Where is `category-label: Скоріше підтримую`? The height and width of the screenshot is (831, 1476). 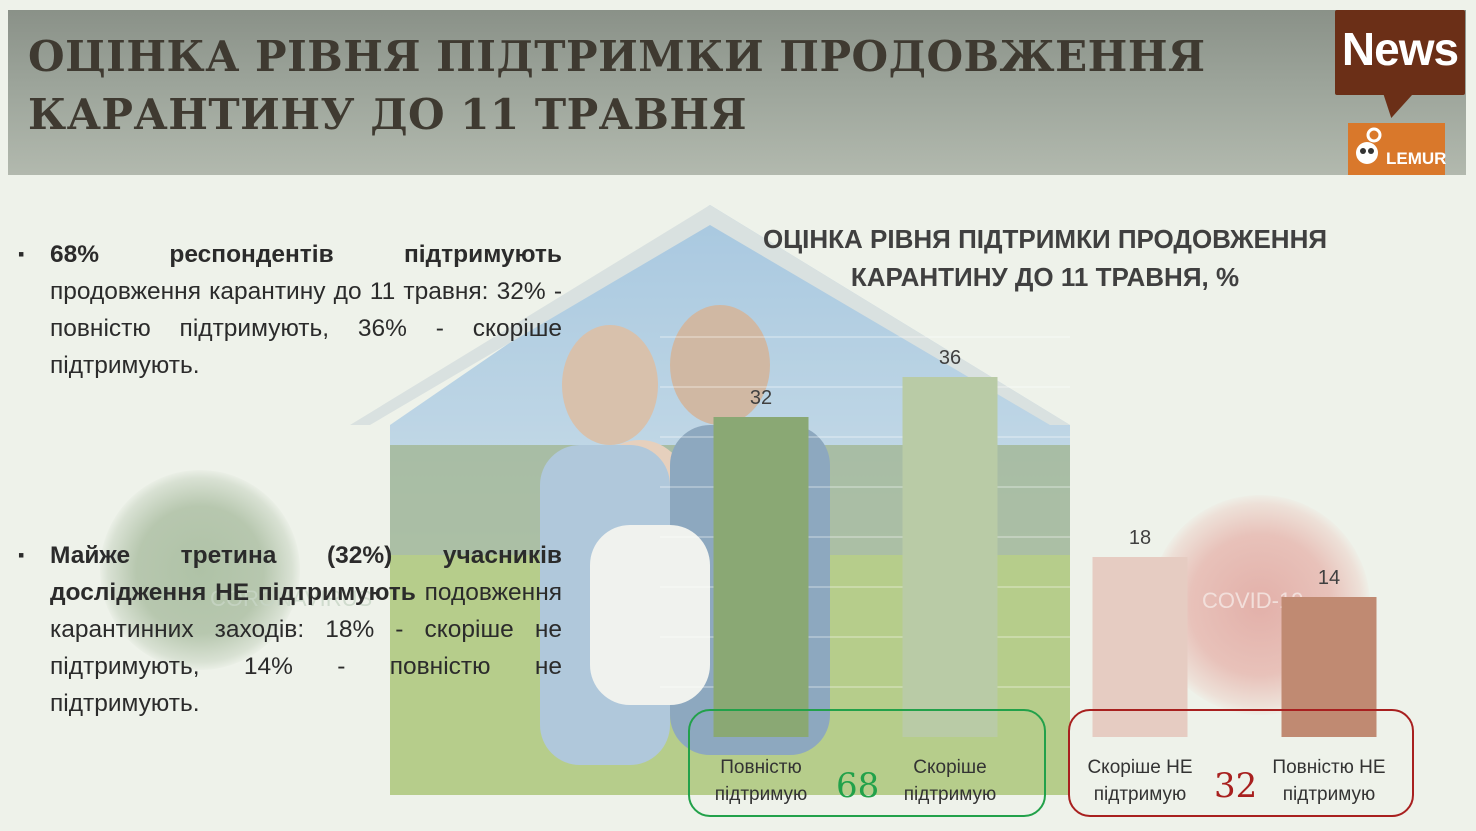
category-label: Скоріше підтримую is located at coordinates (950, 781).